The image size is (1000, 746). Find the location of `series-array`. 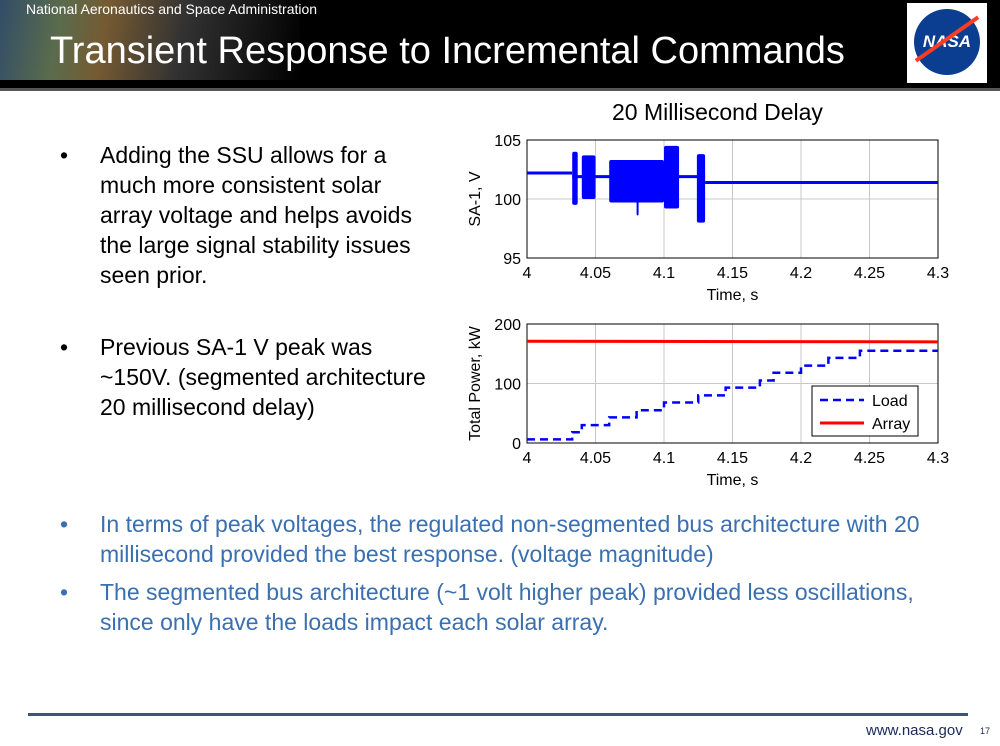

series-array is located at coordinates (732, 341).